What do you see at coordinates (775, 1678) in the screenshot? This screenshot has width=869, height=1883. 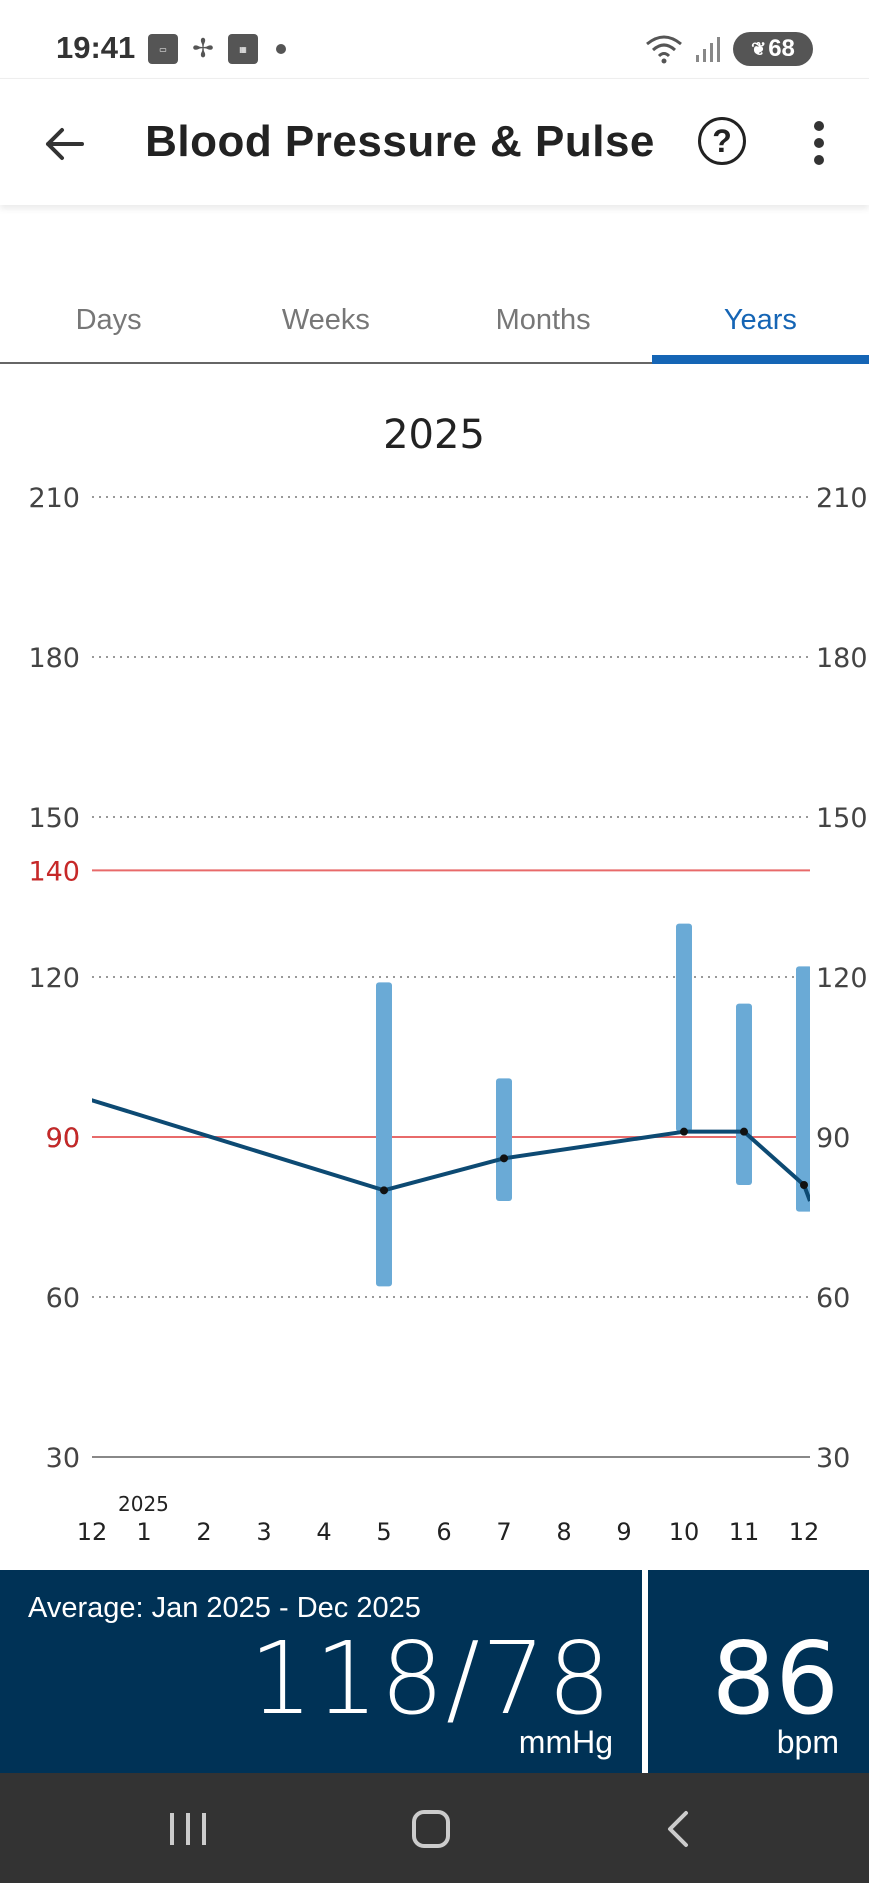 I see `pulse-average-value: 86` at bounding box center [775, 1678].